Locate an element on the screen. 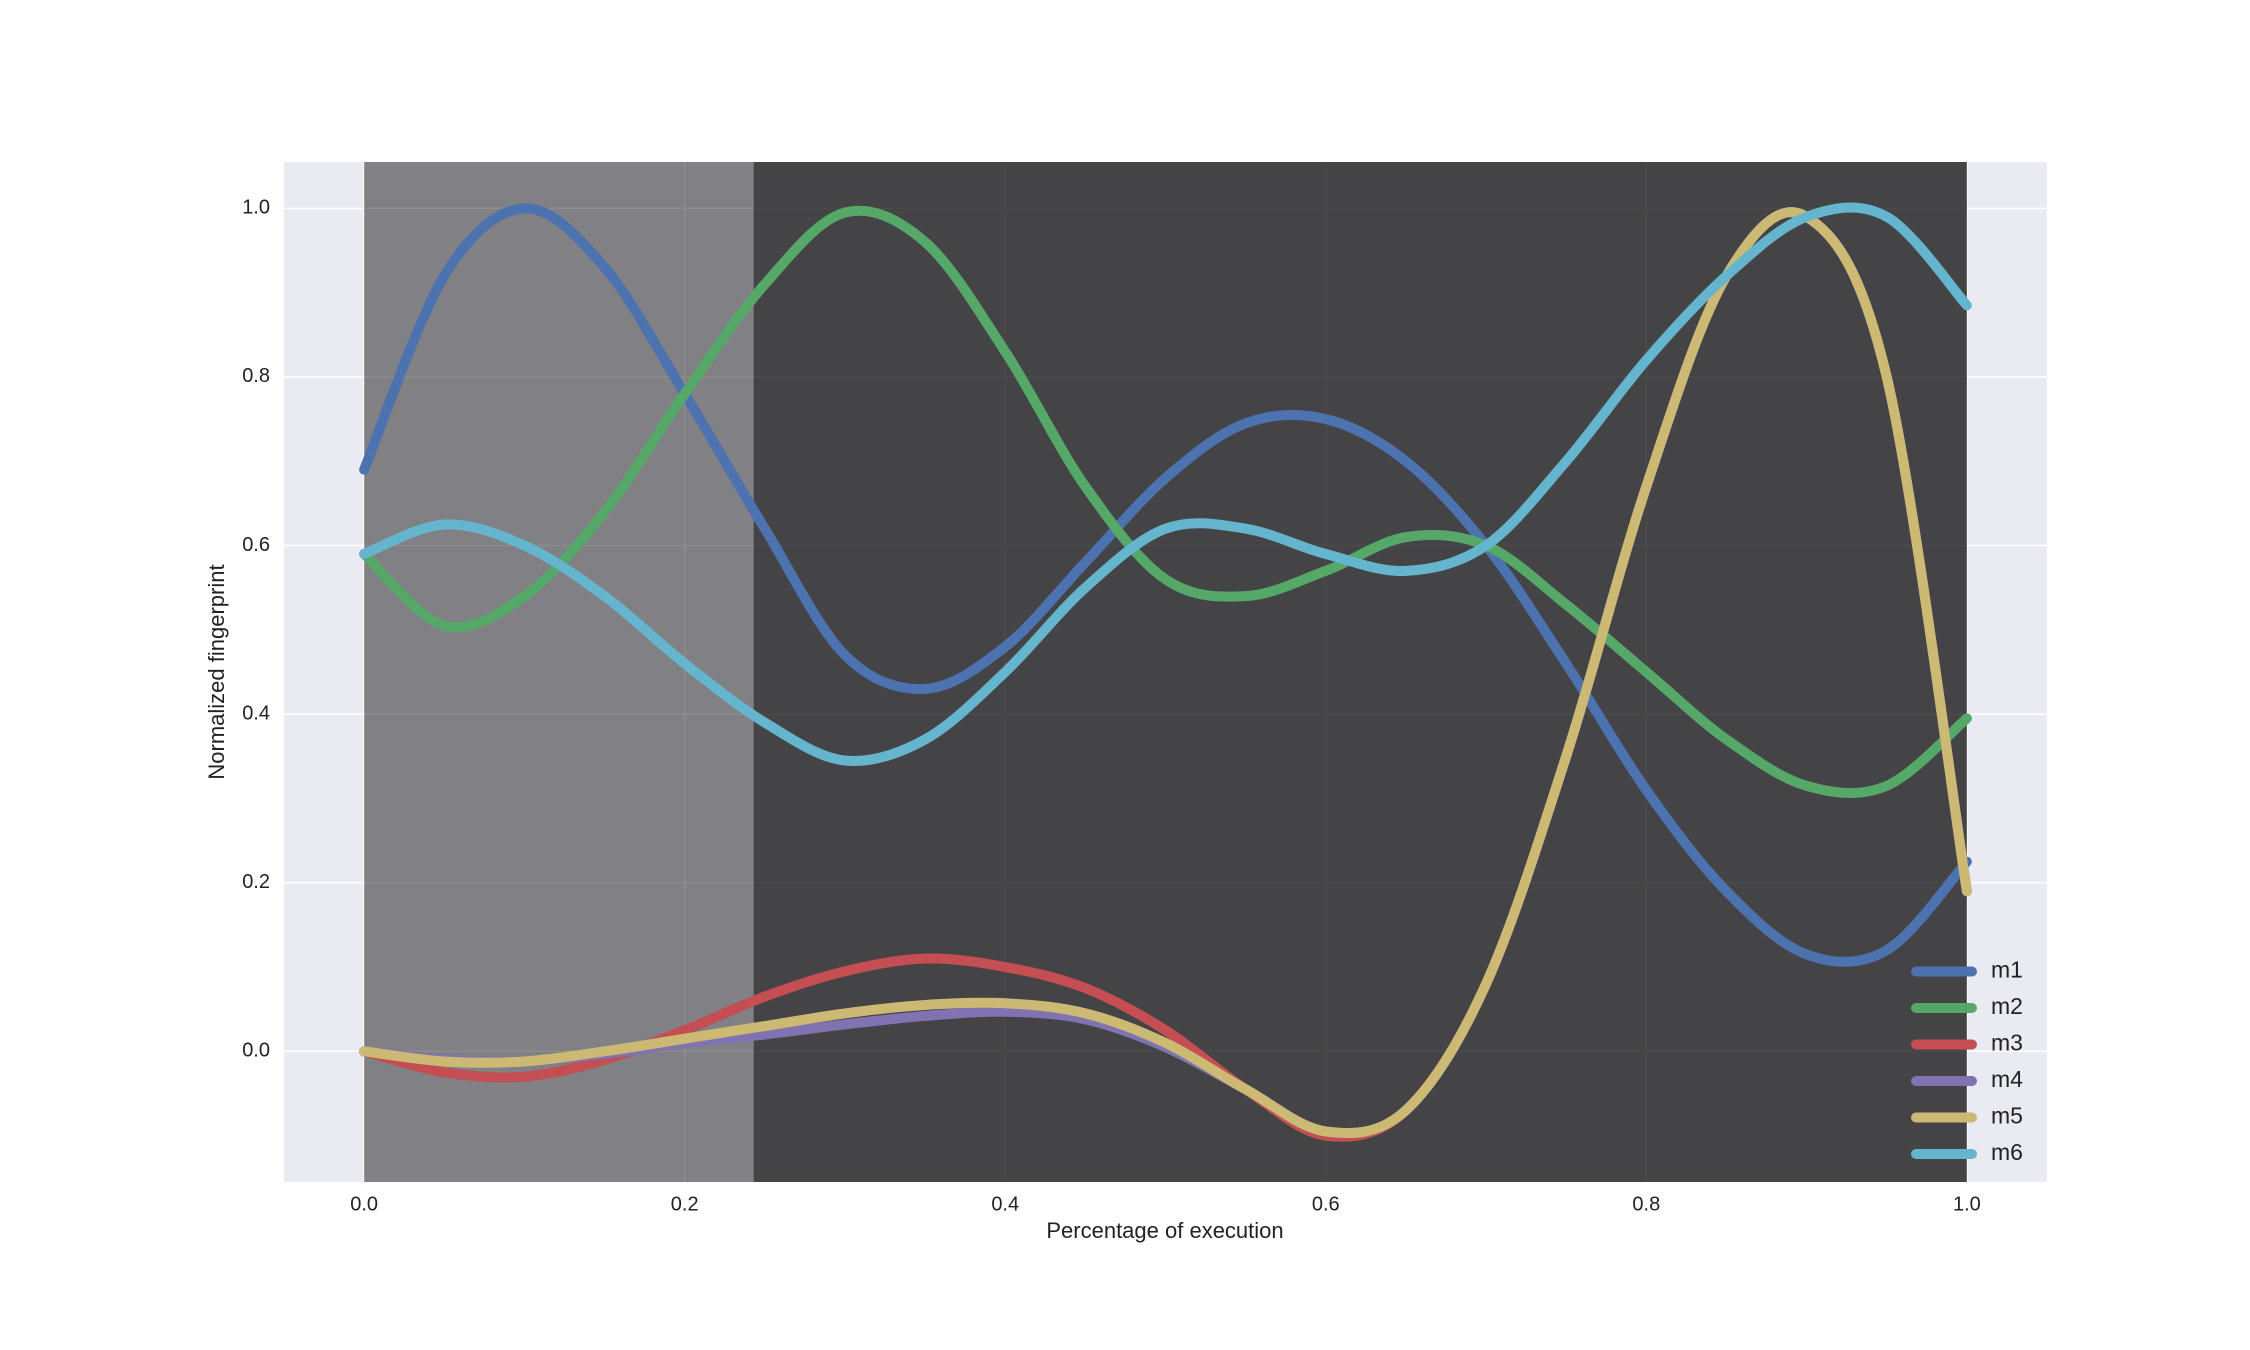 Image resolution: width=2250 pixels, height=1350 pixels. x-tick-label: 0.0 is located at coordinates (364, 1204).